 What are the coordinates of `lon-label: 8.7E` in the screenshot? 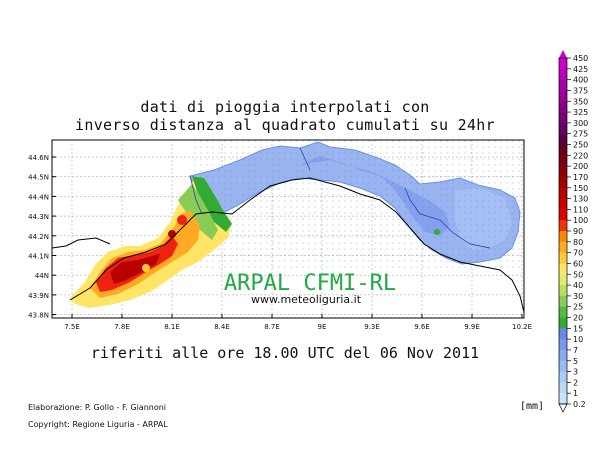 It's located at (272, 327).